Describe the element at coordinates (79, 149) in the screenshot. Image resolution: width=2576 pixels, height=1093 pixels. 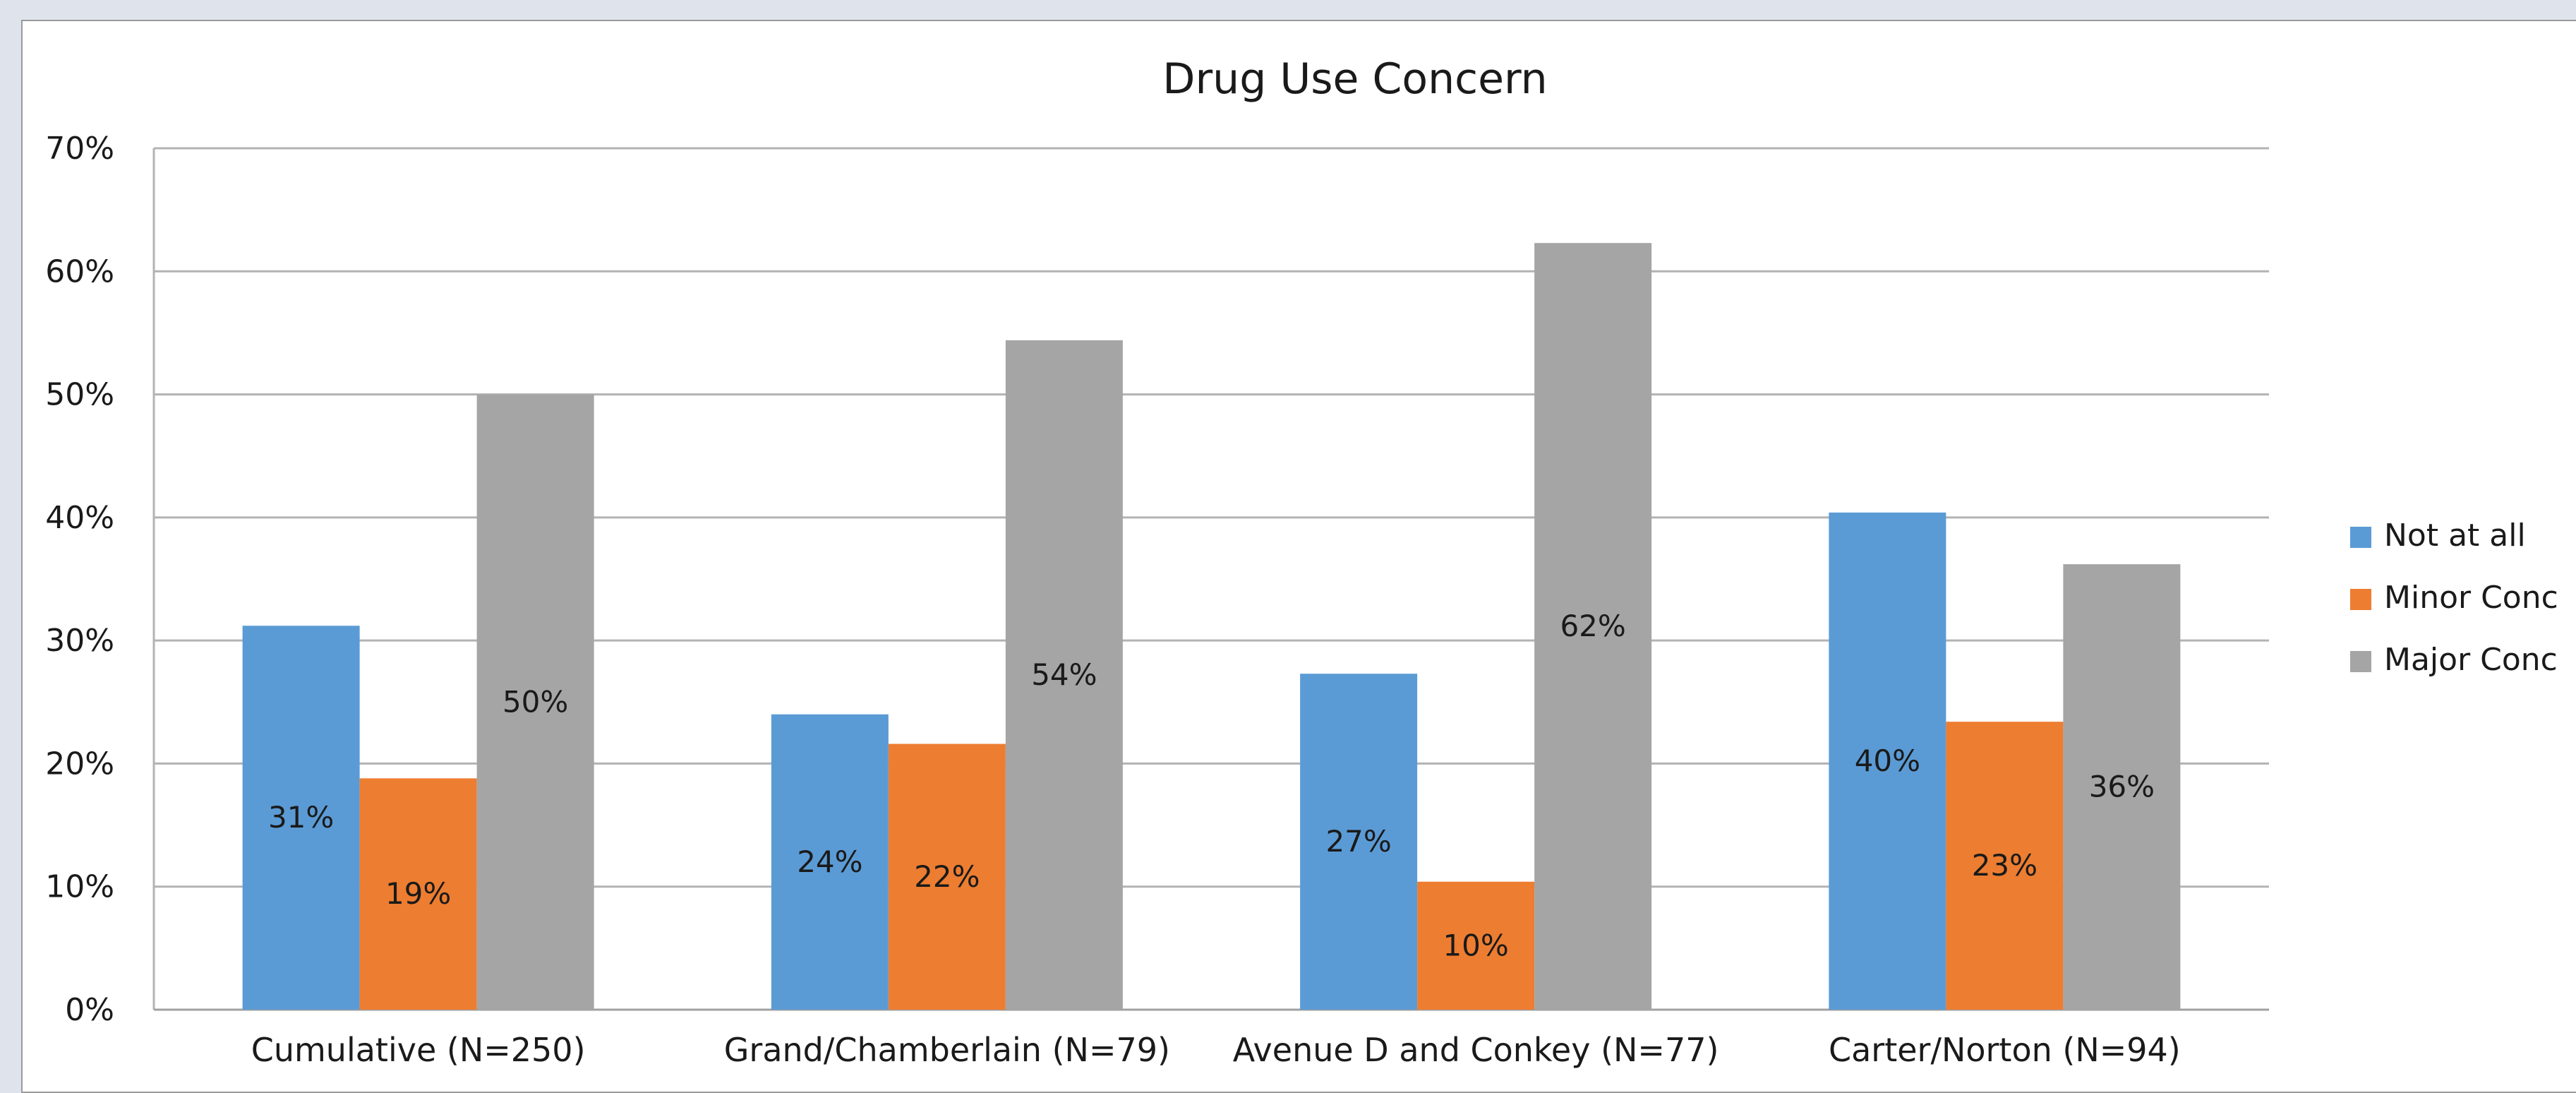
I see `y-tick-label: 70%` at that location.